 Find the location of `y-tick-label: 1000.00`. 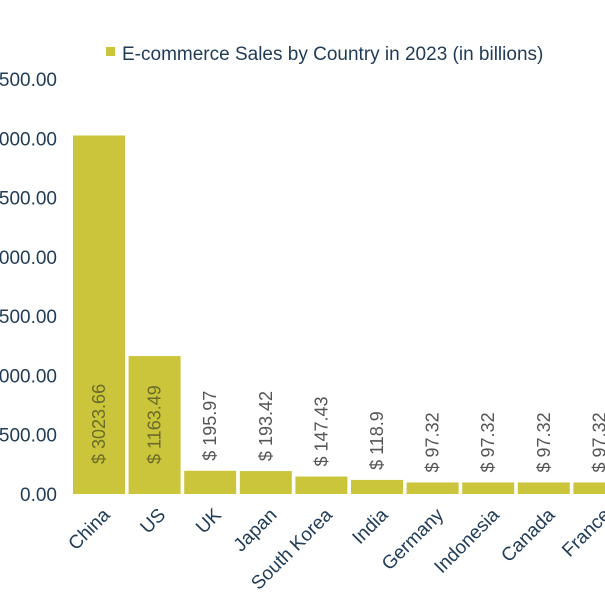

y-tick-label: 1000.00 is located at coordinates (28, 376).